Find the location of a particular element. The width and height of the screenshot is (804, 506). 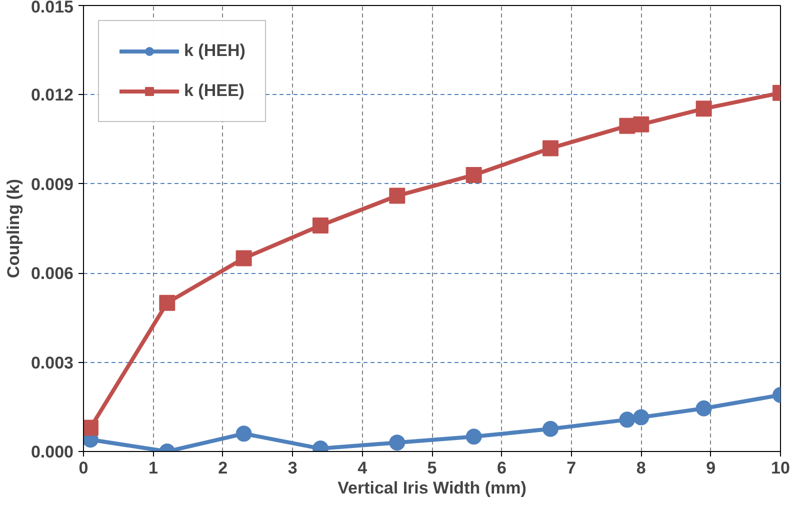

x-tick-label: 0 is located at coordinates (83, 468).